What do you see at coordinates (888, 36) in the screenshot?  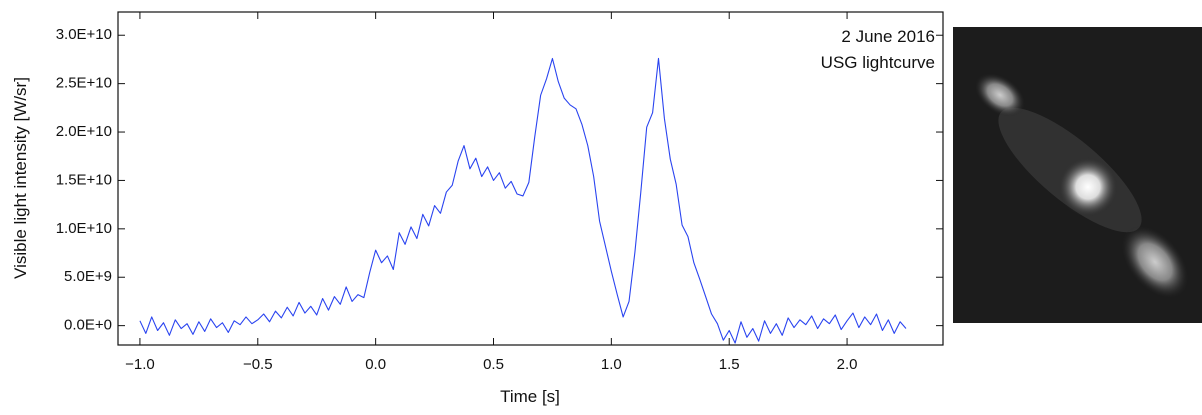 I see `annotation: 2 June 2016` at bounding box center [888, 36].